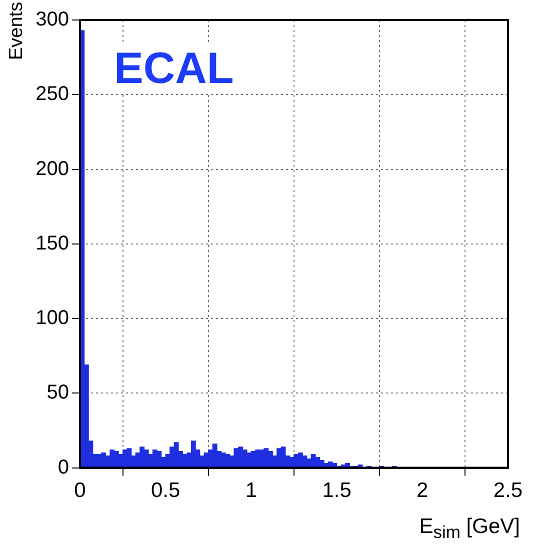 The height and width of the screenshot is (547, 538). What do you see at coordinates (469, 528) in the screenshot?
I see `x-axis-title: E$_{sim}$ [GeV]` at bounding box center [469, 528].